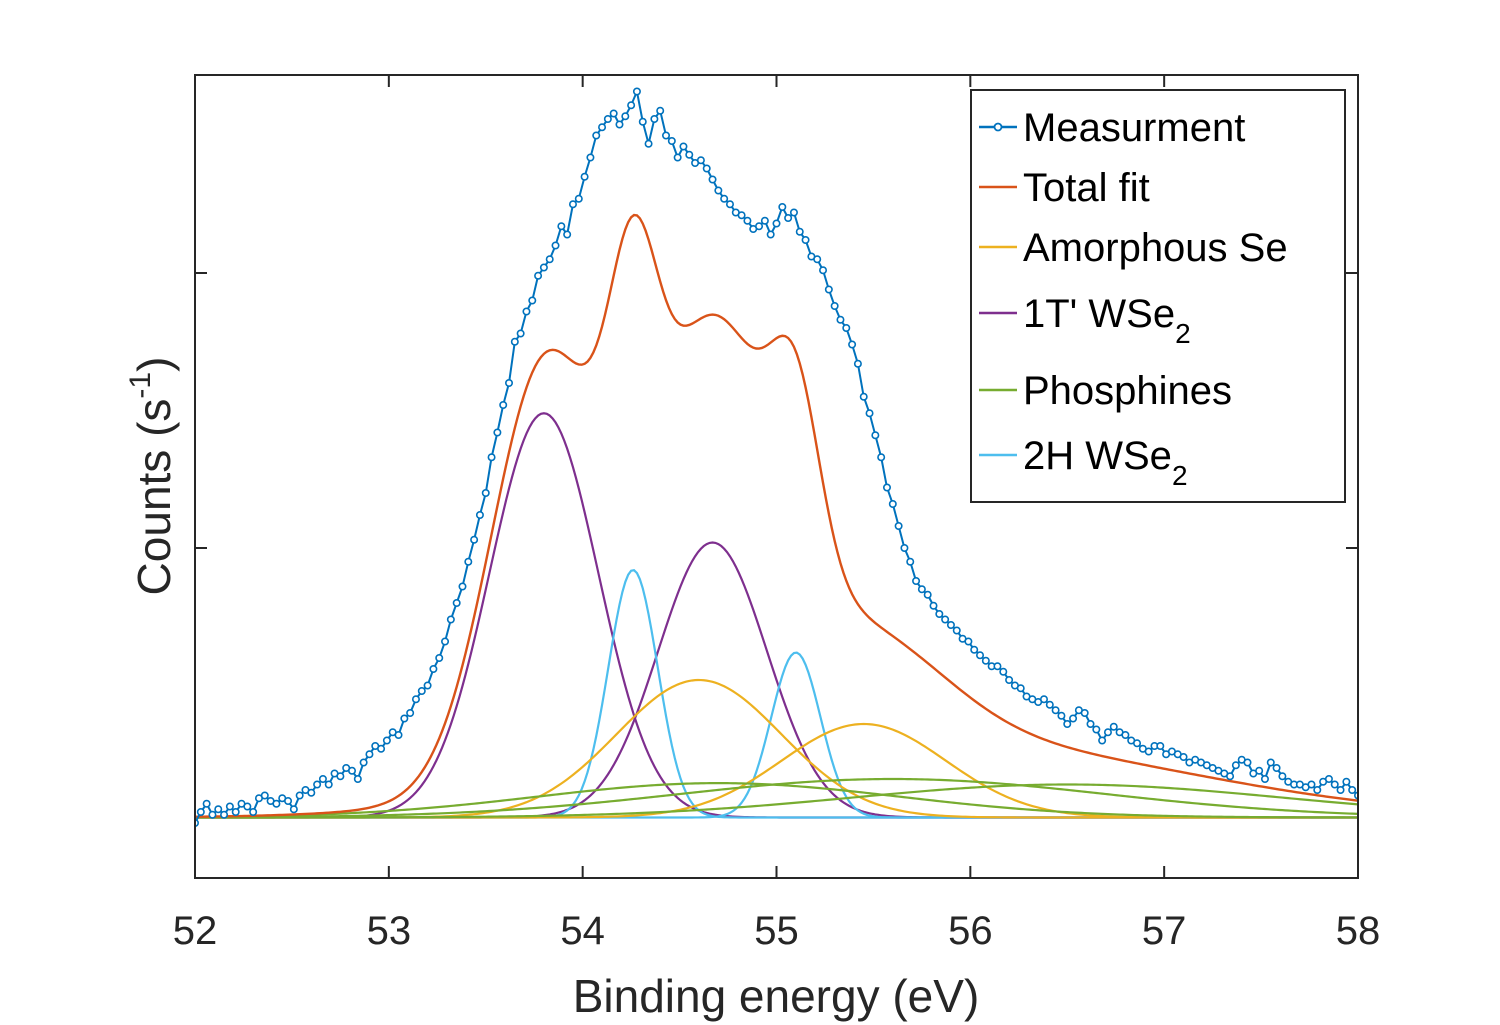 This screenshot has width=1500, height=1025. What do you see at coordinates (1164, 931) in the screenshot?
I see `x-tick-label: 57` at bounding box center [1164, 931].